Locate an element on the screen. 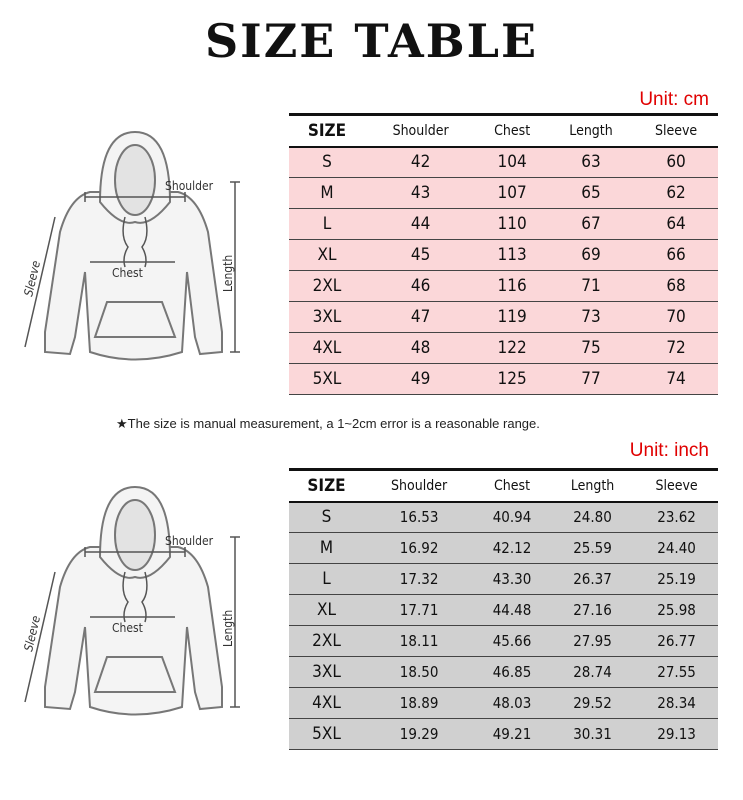 The height and width of the screenshot is (800, 743). value-cell: 48 is located at coordinates (420, 348).